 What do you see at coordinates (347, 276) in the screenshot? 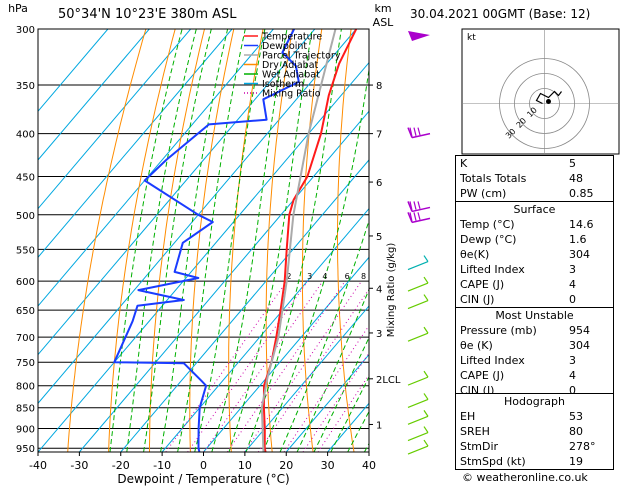
I see `mixing-ratio-label: 6` at bounding box center [347, 276].